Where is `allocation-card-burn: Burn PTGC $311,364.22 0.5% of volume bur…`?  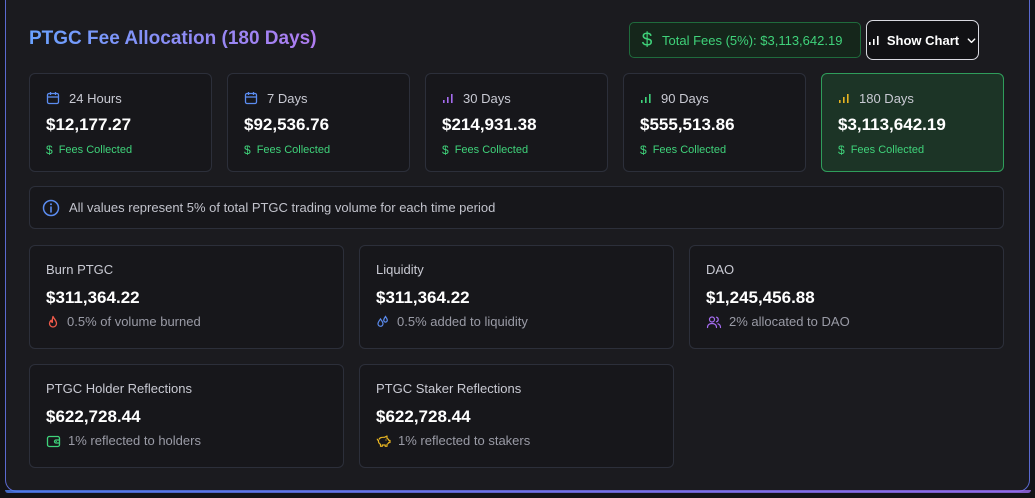 allocation-card-burn: Burn PTGC $311,364.22 0.5% of volume bur… is located at coordinates (186, 297).